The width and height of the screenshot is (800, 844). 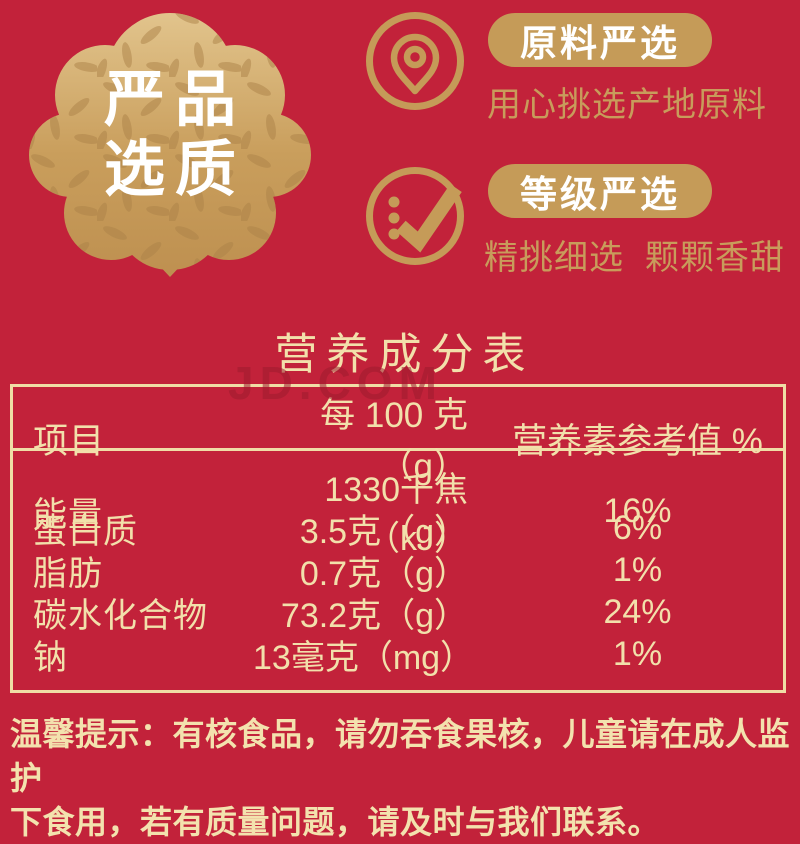 I want to click on row-nrv-value: 6%, so click(x=637, y=528).